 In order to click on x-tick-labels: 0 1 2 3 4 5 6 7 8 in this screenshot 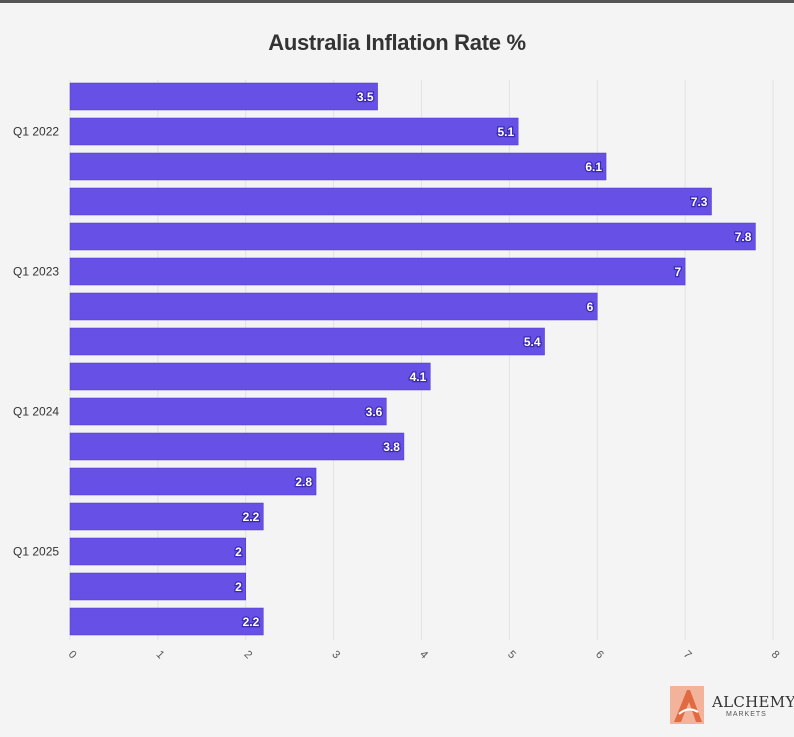, I will do `click(424, 654)`.